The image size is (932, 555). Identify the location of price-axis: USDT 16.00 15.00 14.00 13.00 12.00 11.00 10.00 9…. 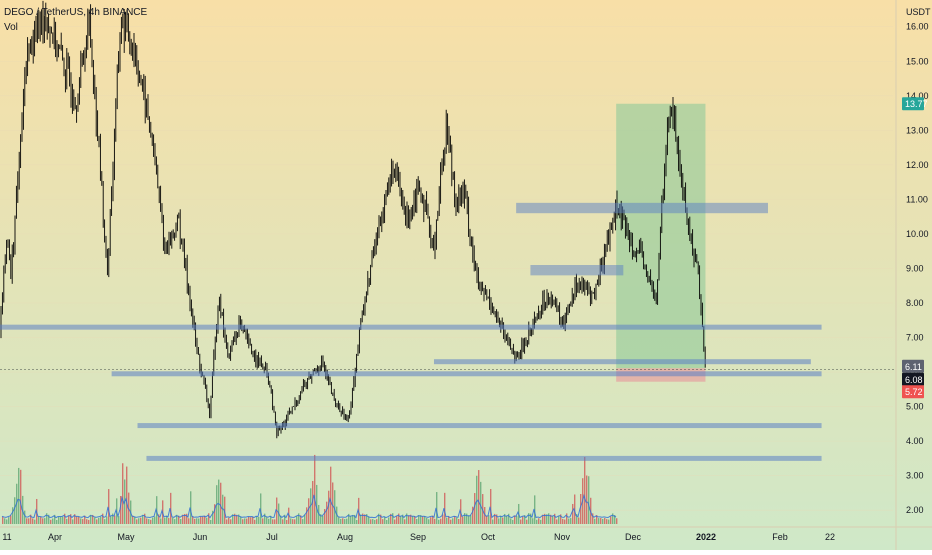
(913, 275).